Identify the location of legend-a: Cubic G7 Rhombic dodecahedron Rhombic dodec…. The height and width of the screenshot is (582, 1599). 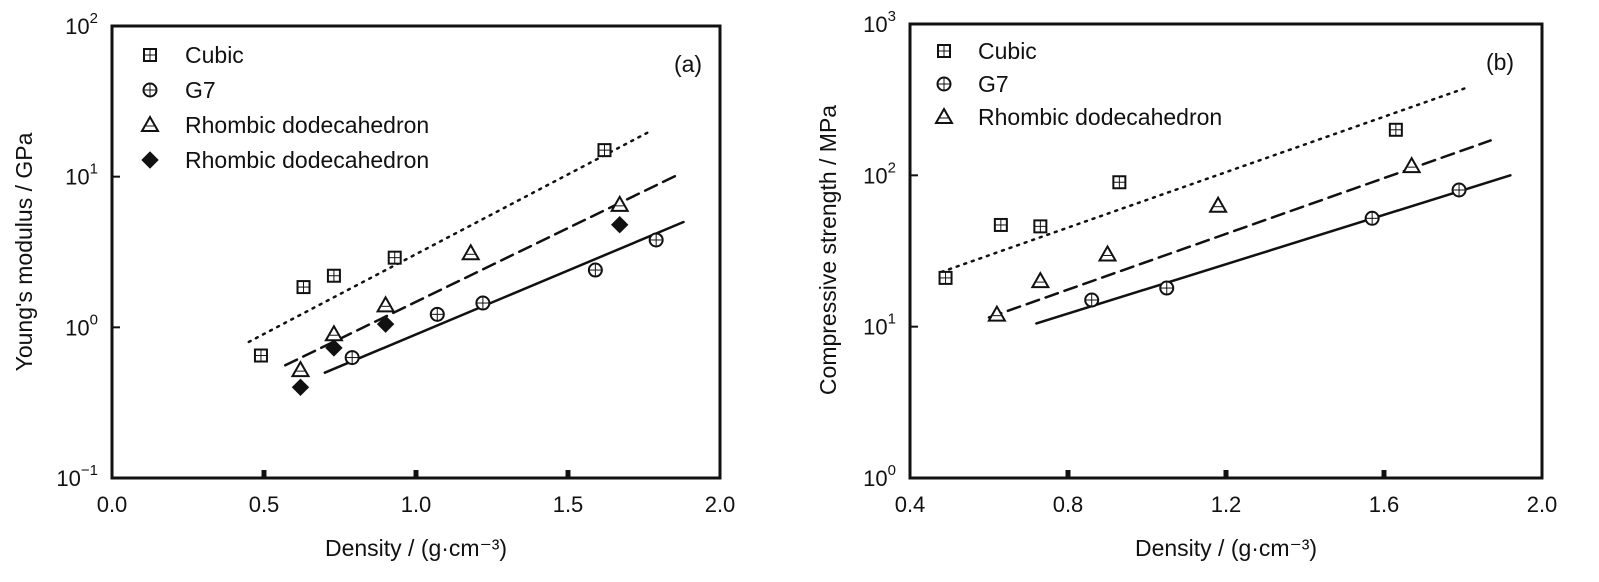
(284, 107).